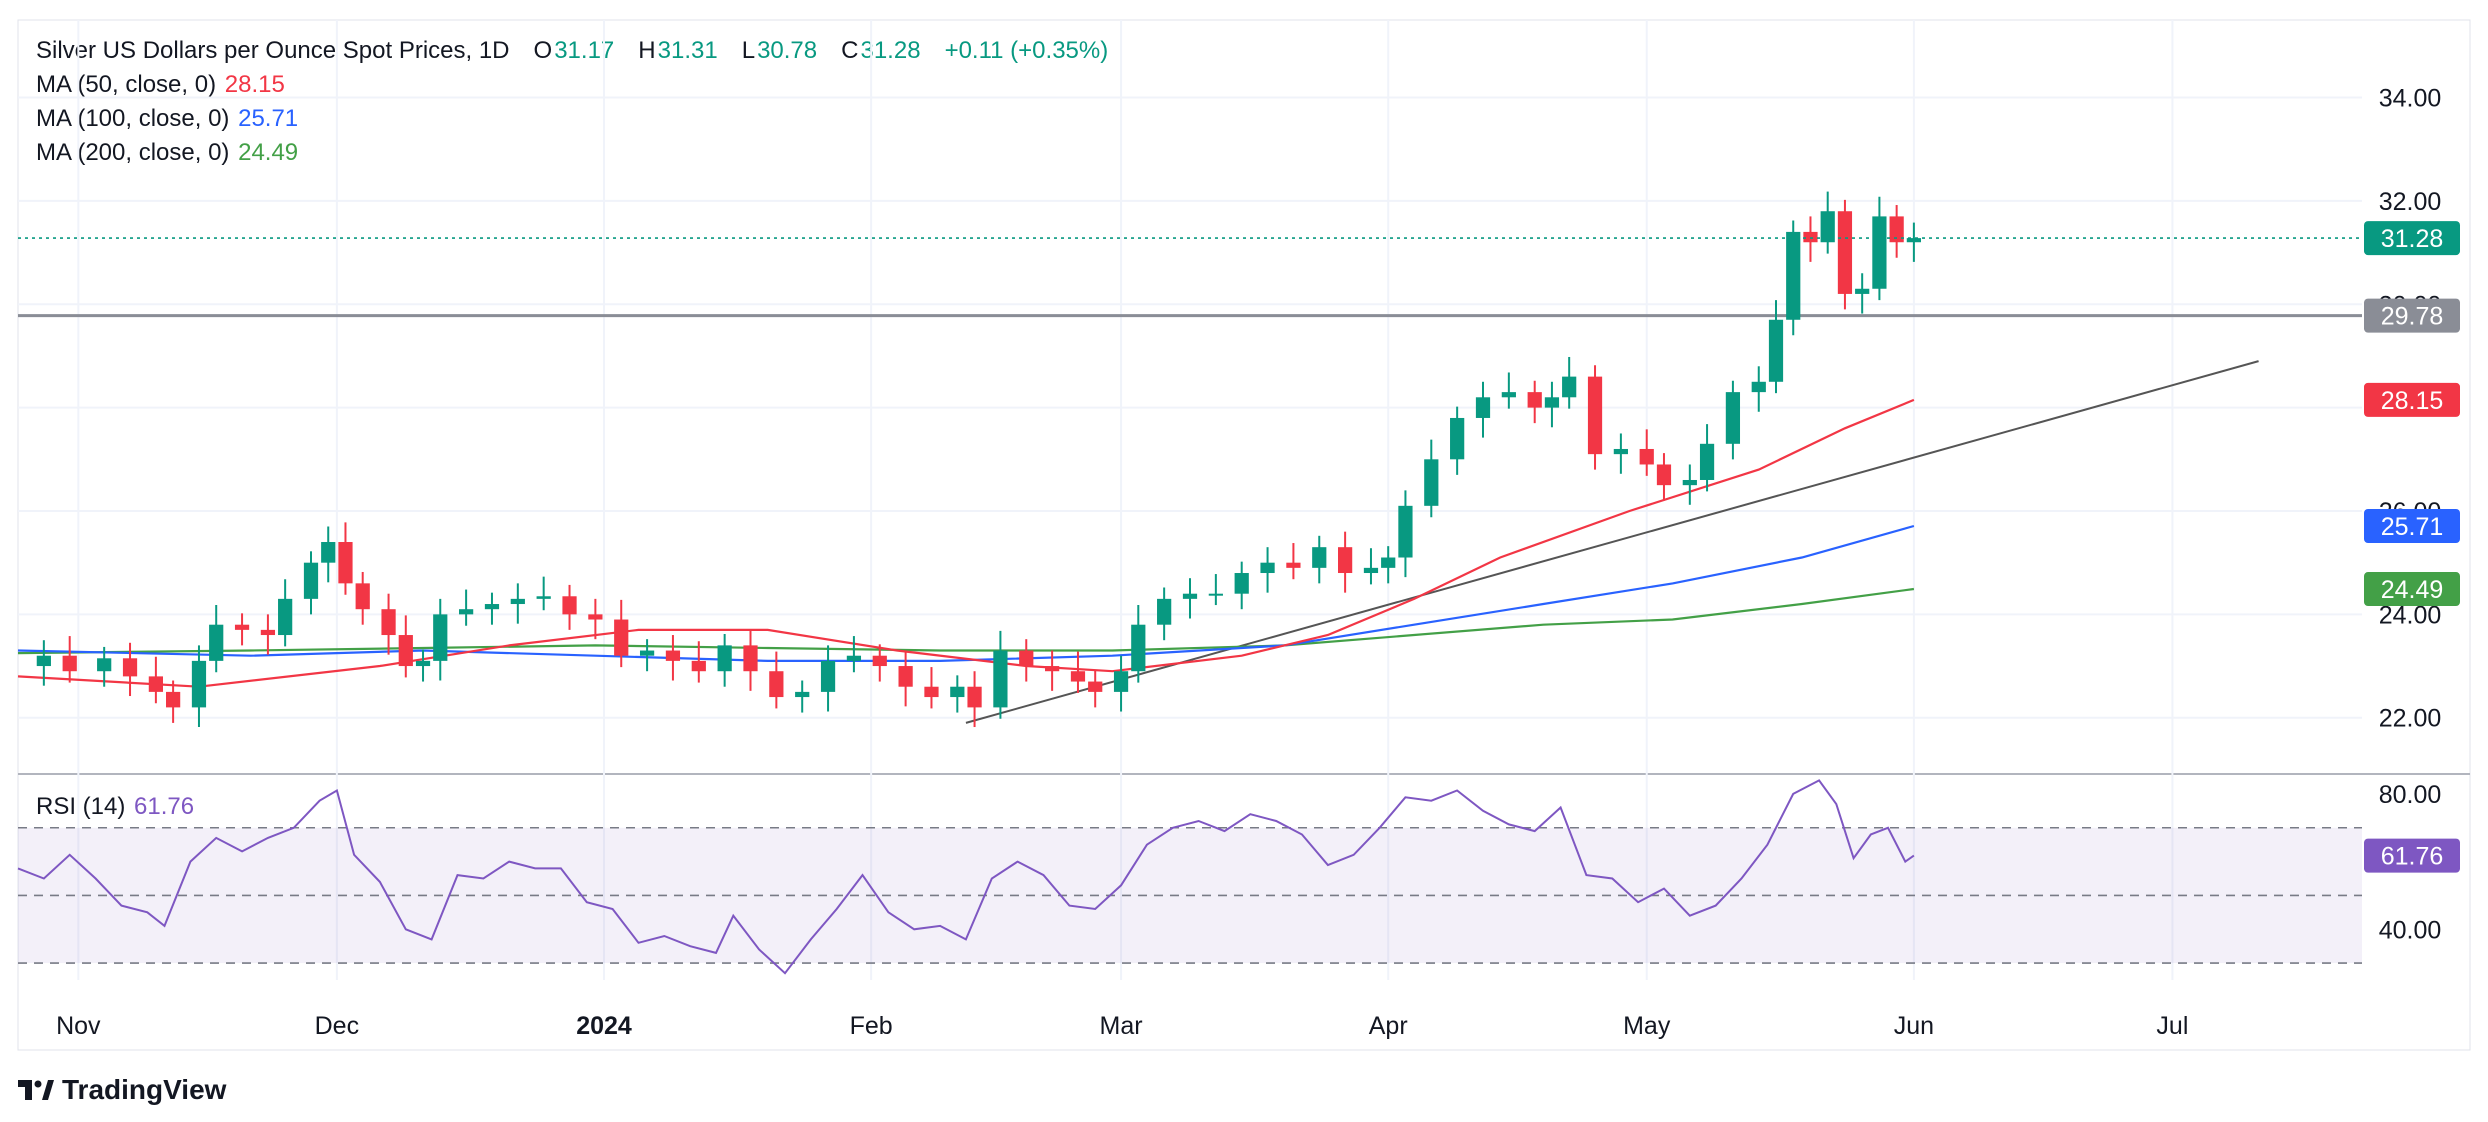 This screenshot has height=1122, width=2488. I want to click on ma200-badge-text: 24.49, so click(2412, 590).